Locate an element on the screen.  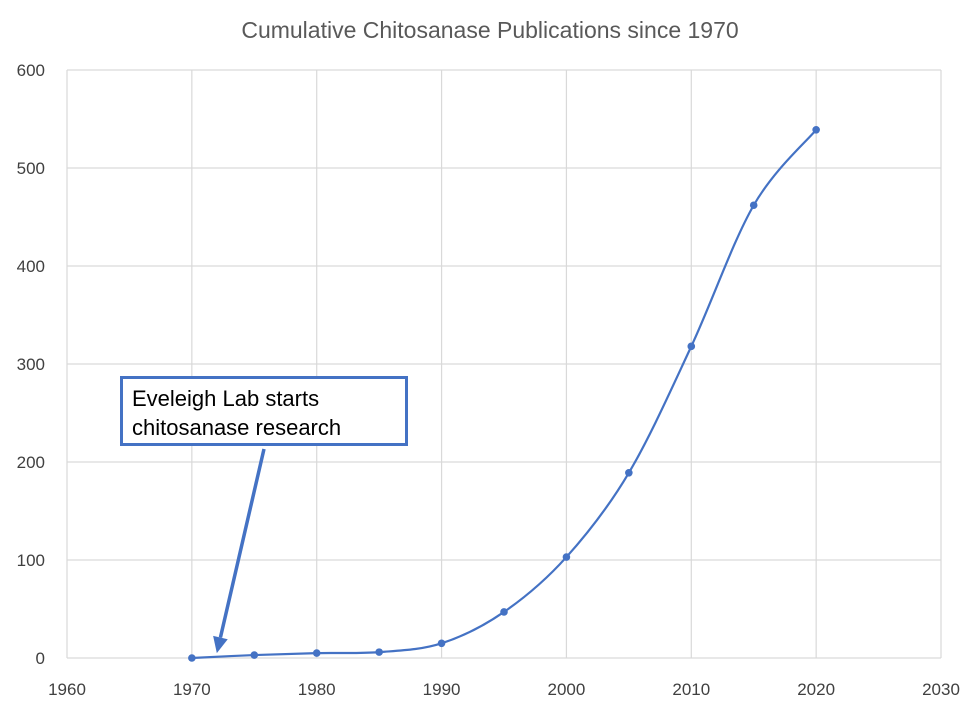
x-tick-label: 2030 is located at coordinates (941, 689).